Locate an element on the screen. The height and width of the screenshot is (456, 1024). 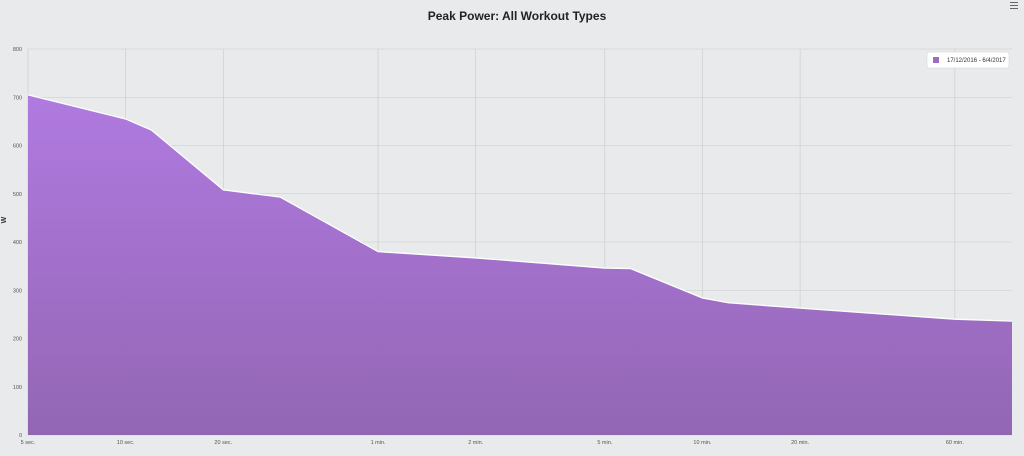
y-tick-label: 500 is located at coordinates (17, 195).